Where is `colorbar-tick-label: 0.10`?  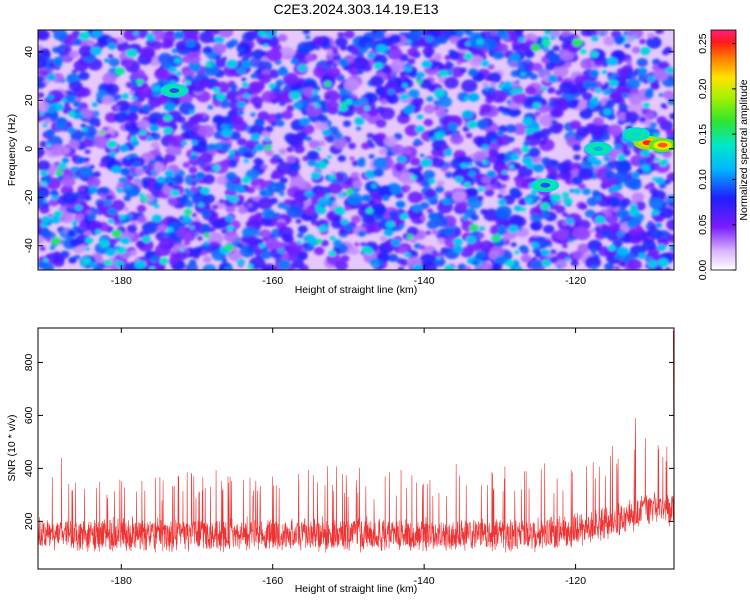
colorbar-tick-label: 0.10 is located at coordinates (703, 179).